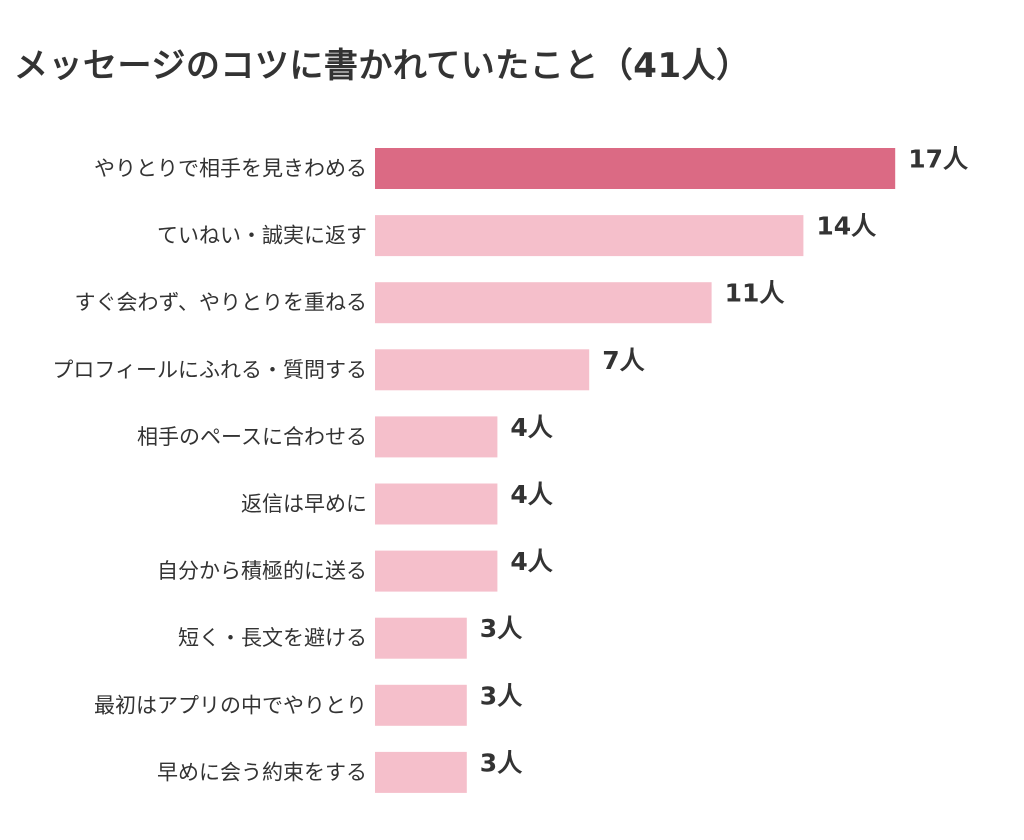 The image size is (1024, 840). What do you see at coordinates (755, 293) in the screenshot?
I see `value-label: 11人` at bounding box center [755, 293].